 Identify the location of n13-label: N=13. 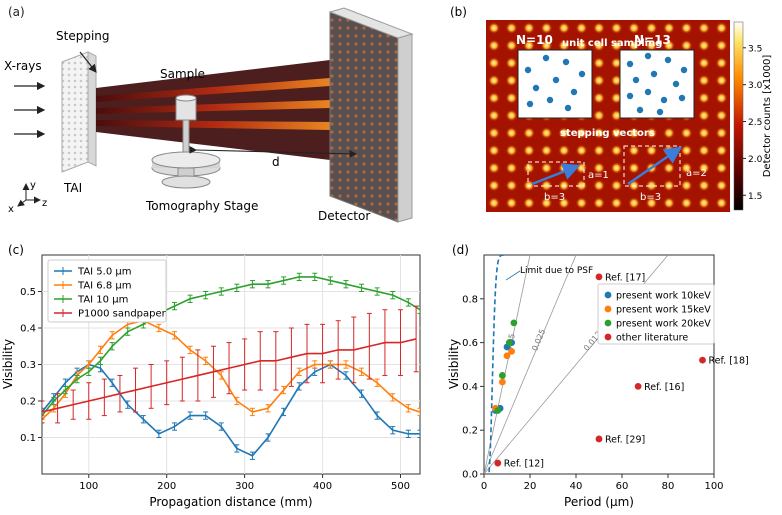
(652, 40).